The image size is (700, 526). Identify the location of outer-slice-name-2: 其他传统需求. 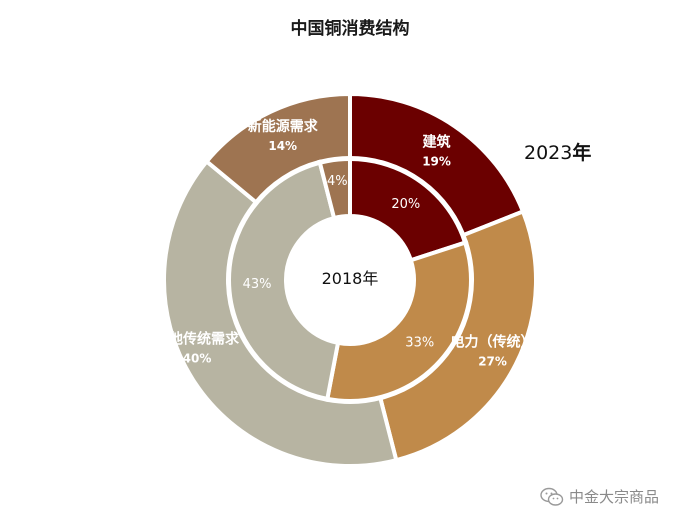
(197, 338).